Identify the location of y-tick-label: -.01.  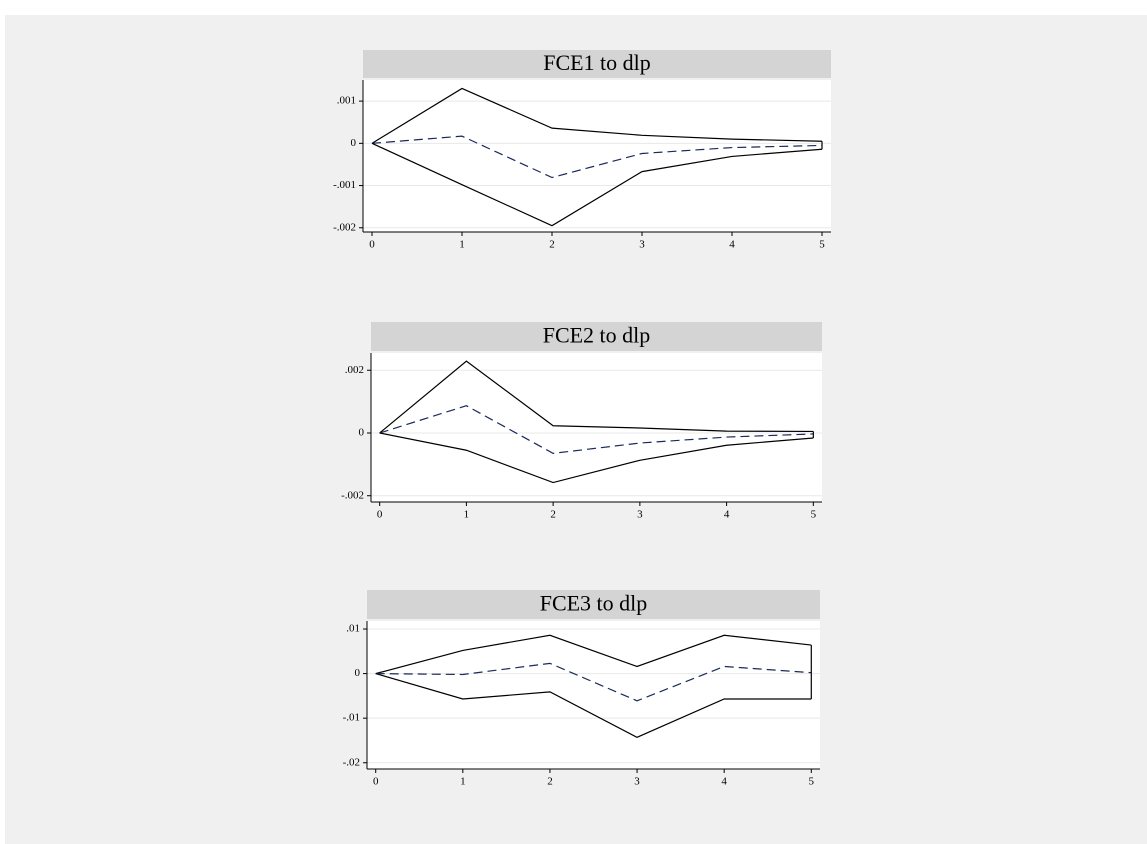
(351, 718).